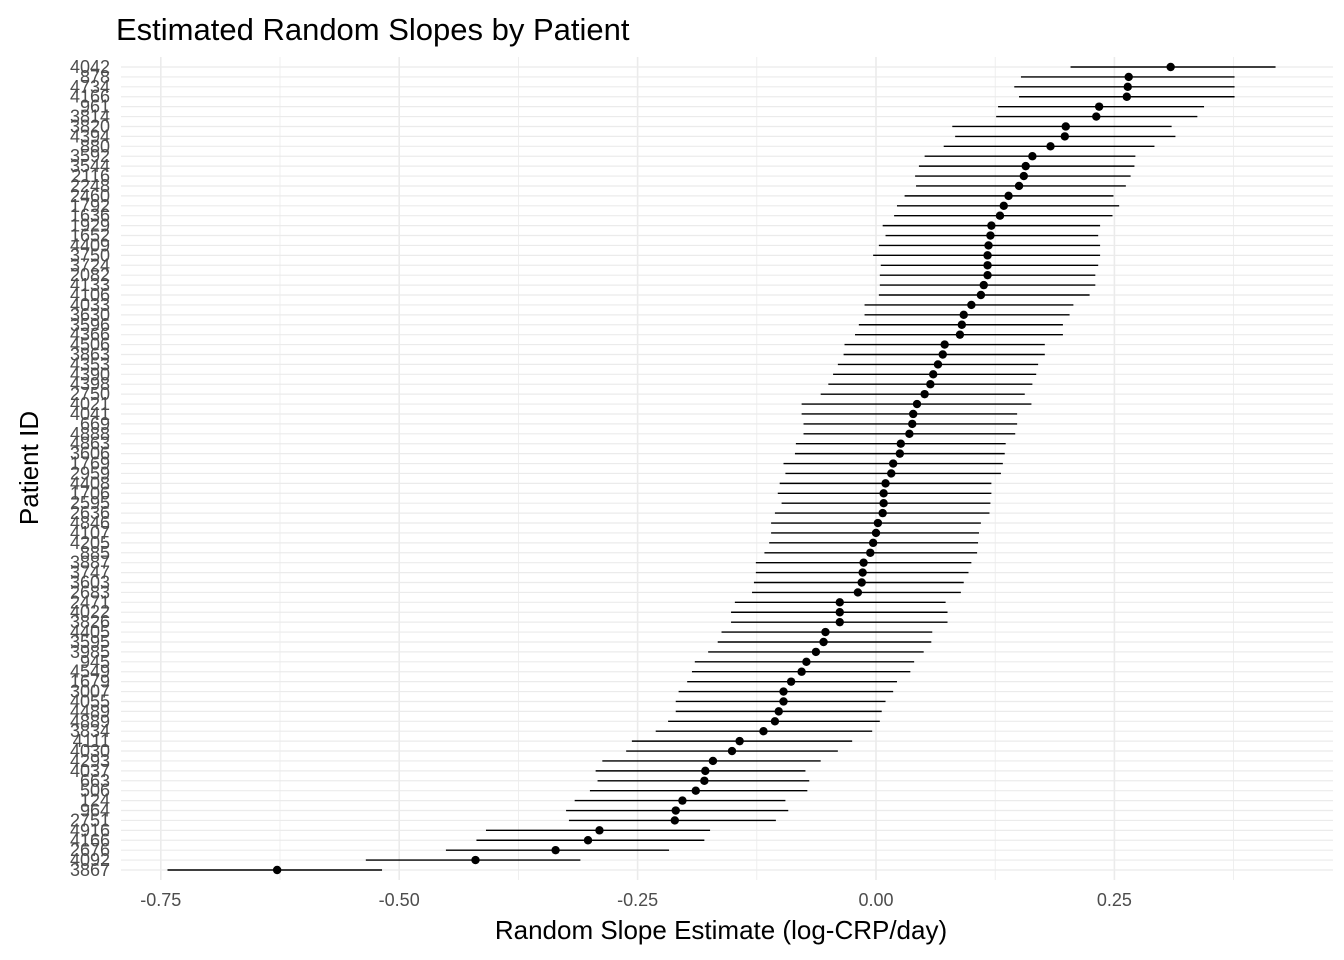 The height and width of the screenshot is (960, 1344). What do you see at coordinates (90, 374) in the screenshot?
I see `y-tick-label: 4390` at bounding box center [90, 374].